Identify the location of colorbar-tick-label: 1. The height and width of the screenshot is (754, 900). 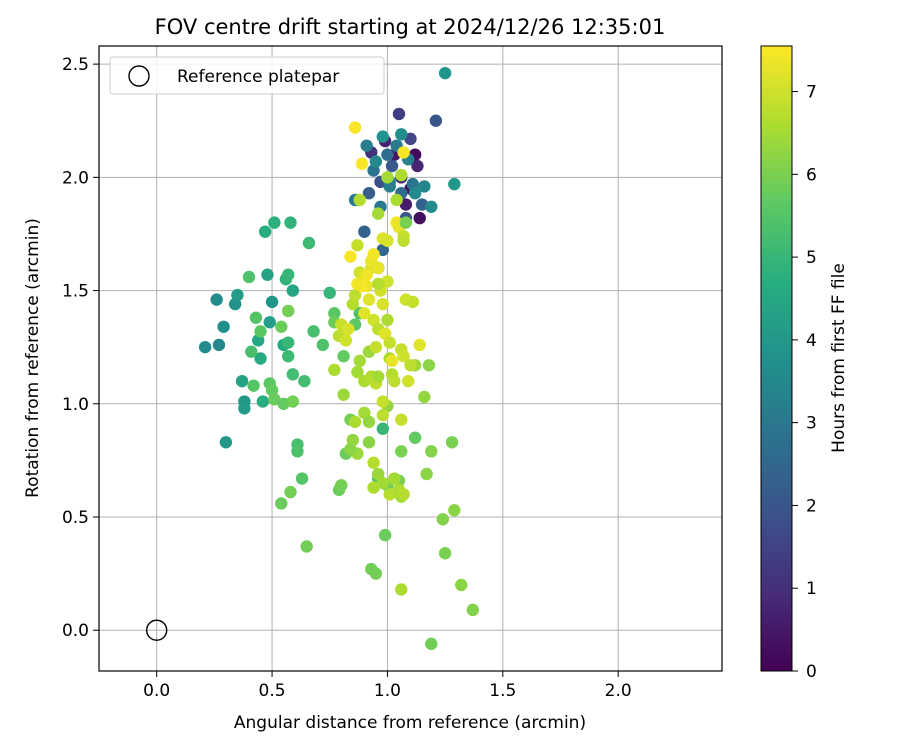
(811, 589).